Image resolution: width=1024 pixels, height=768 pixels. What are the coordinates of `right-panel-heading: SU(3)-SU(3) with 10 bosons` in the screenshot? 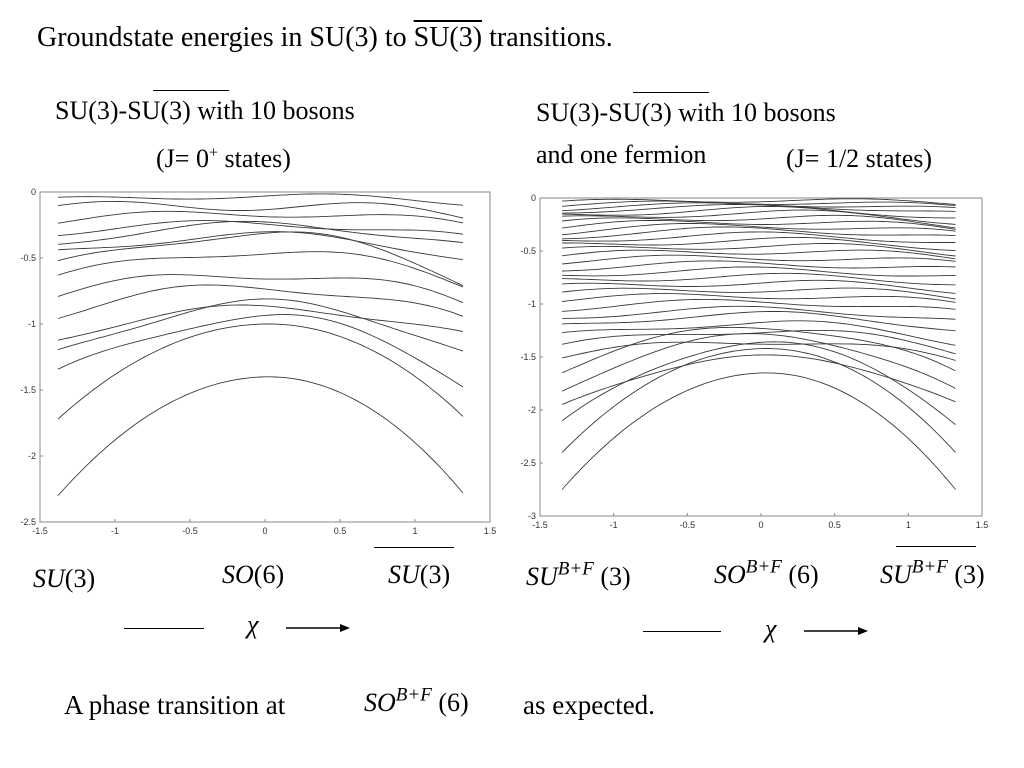 It's located at (686, 113).